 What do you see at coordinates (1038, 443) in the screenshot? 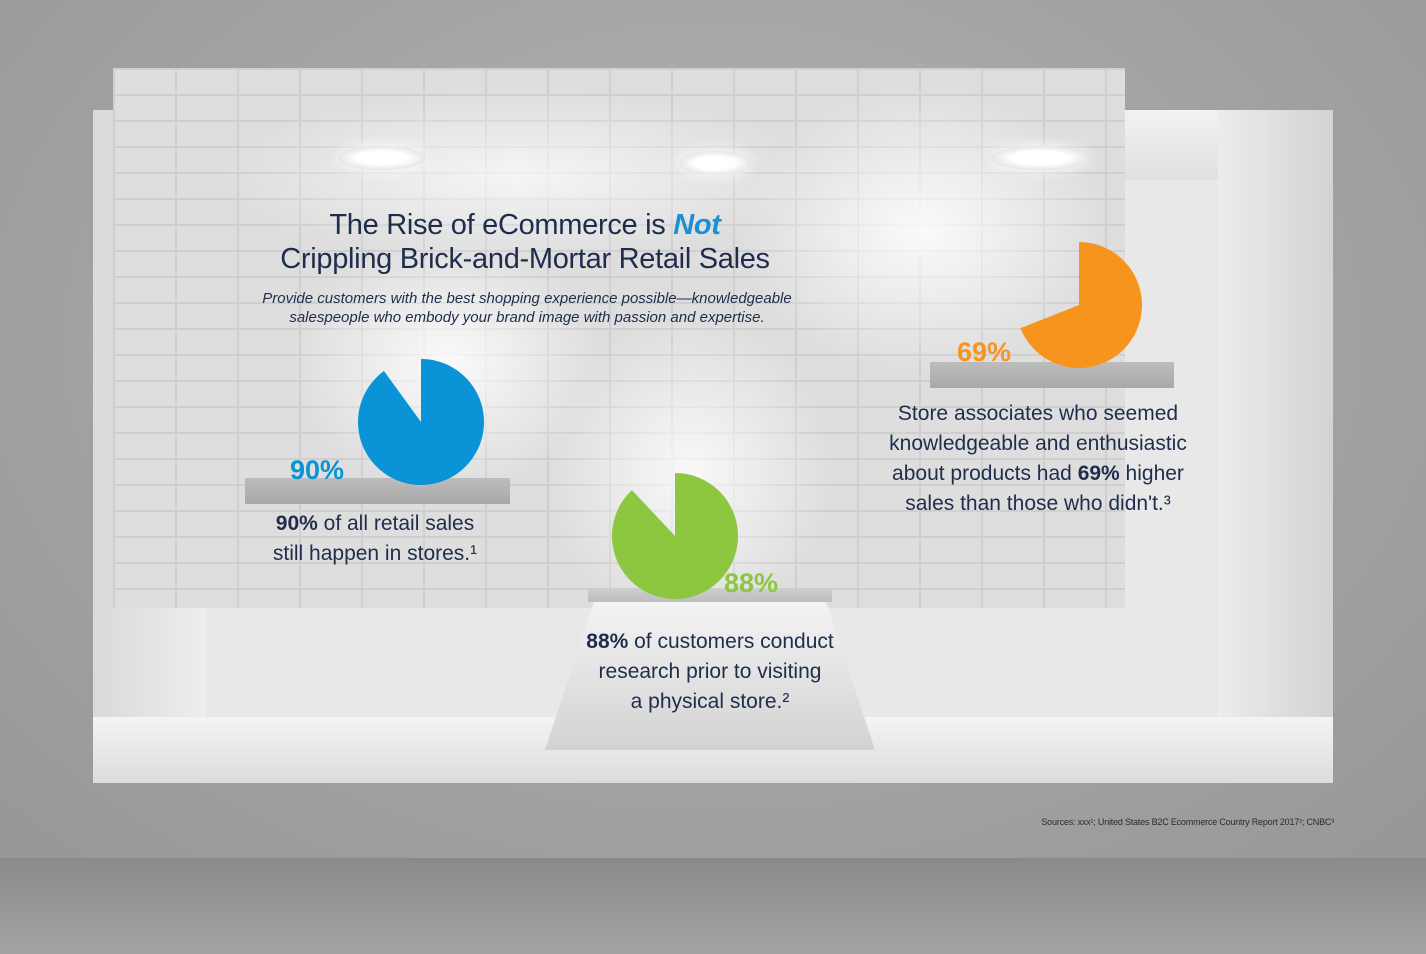
I see `caption-69-line-2: knowledgeable and enthusiastic` at bounding box center [1038, 443].